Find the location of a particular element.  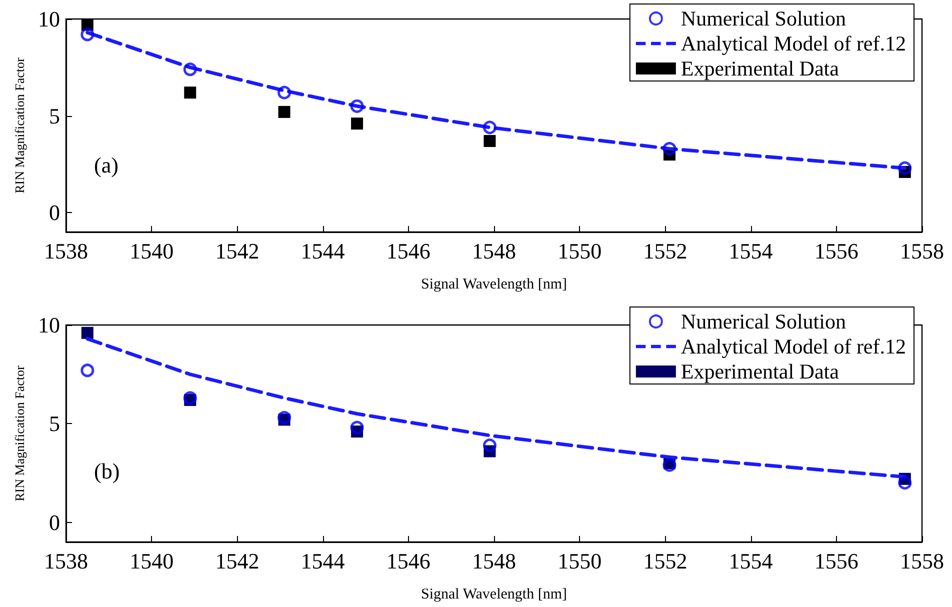

annotation: (a) is located at coordinates (106, 165).